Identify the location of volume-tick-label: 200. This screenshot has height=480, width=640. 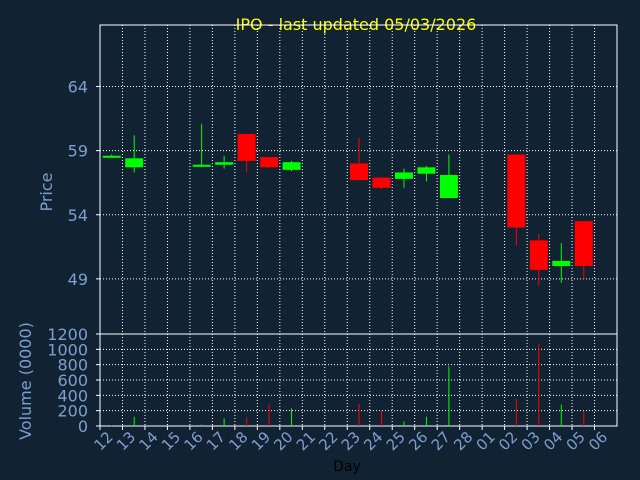
(72, 411).